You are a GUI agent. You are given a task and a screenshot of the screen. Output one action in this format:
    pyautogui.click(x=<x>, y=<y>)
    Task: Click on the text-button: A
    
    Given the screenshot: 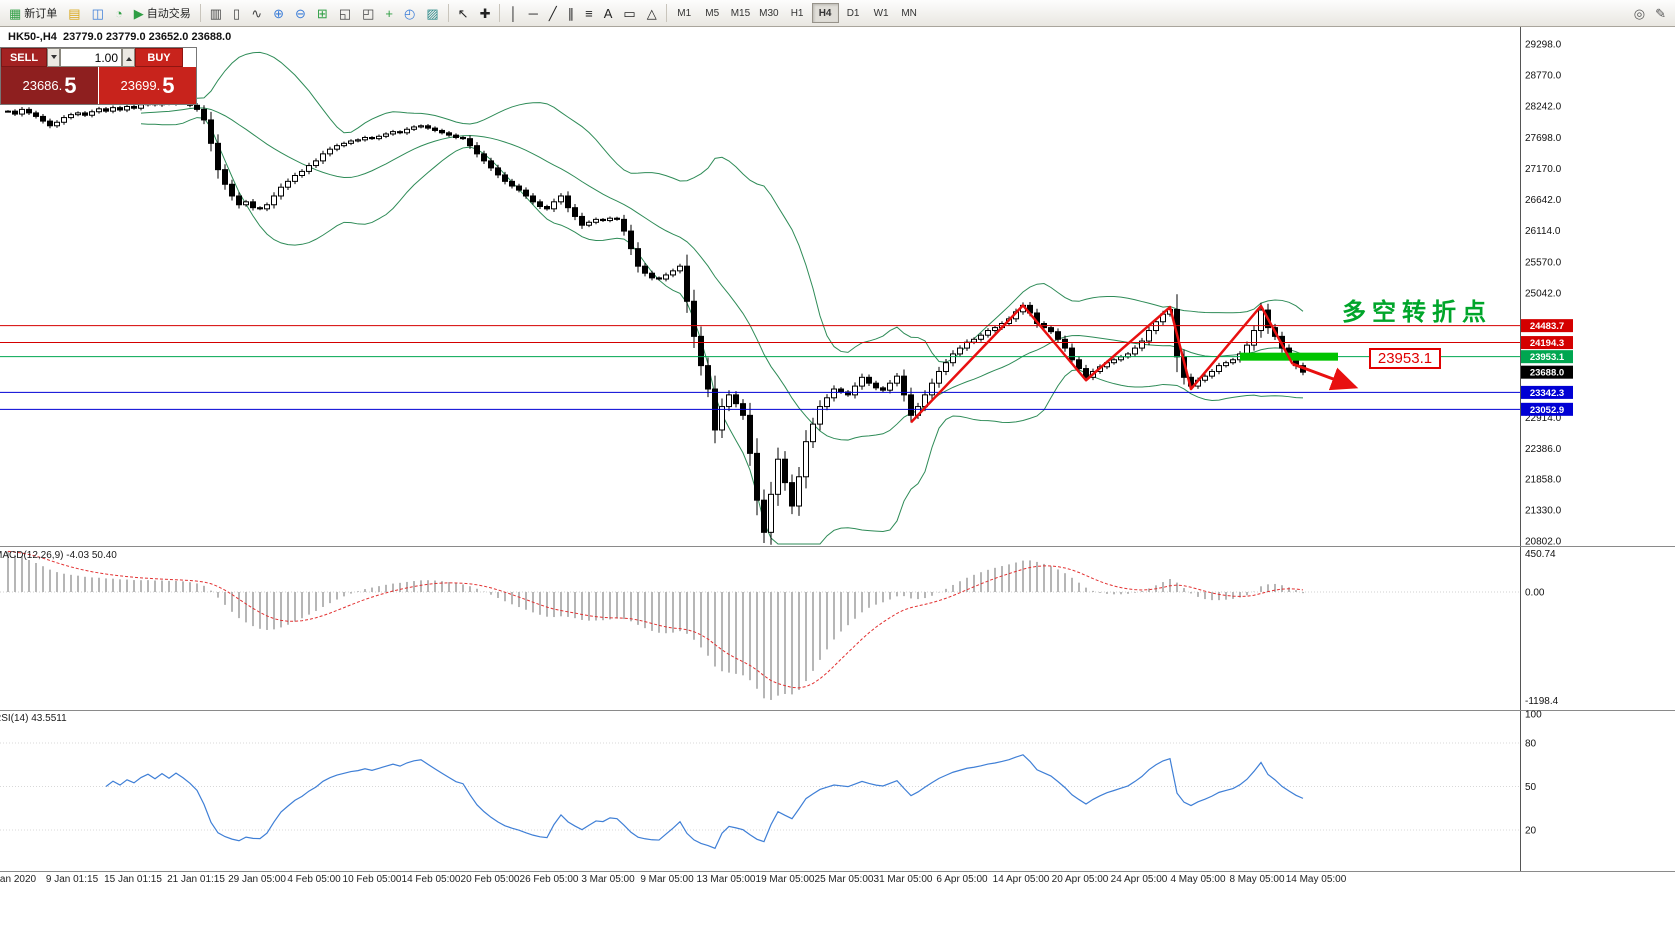 What is the action you would take?
    pyautogui.click(x=608, y=13)
    